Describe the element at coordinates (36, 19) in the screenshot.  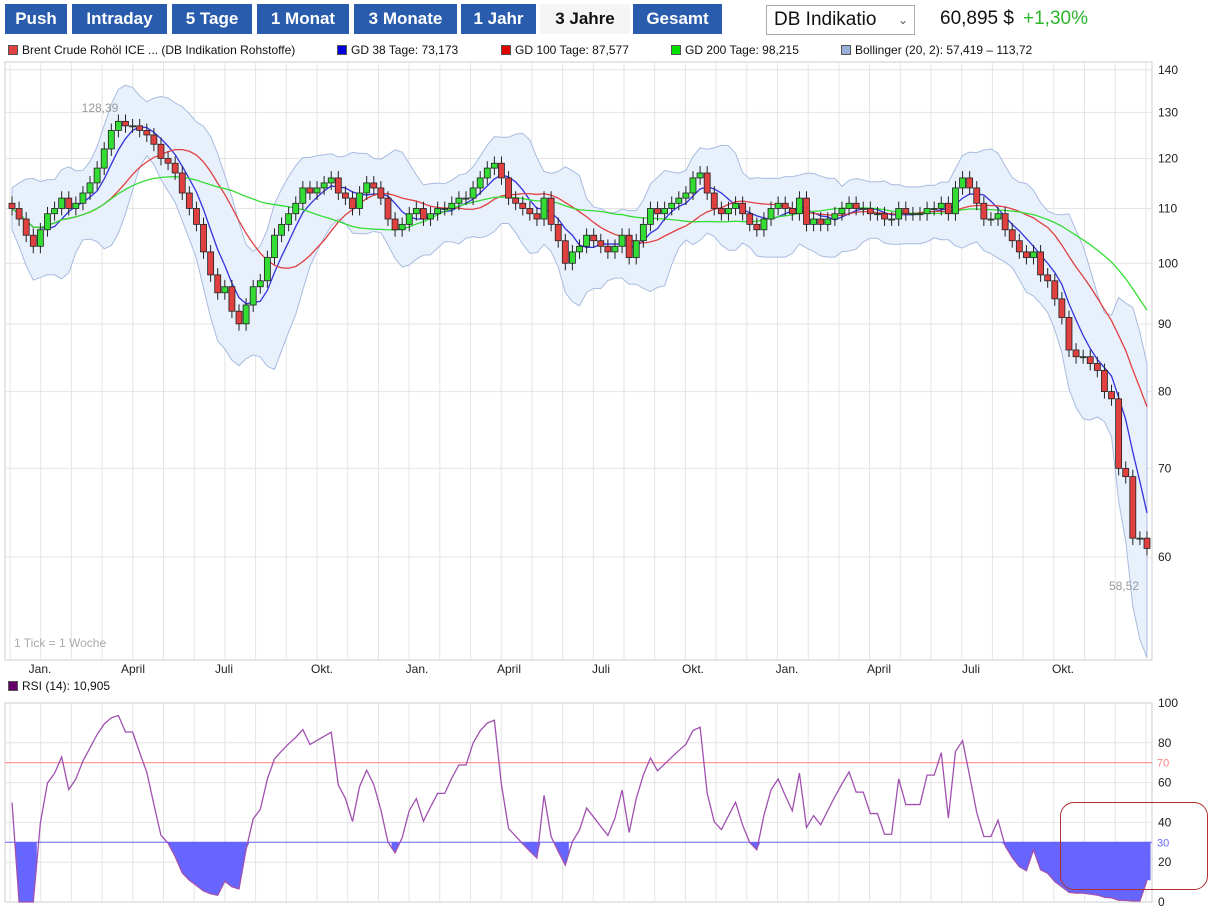
I see `period-button: Push` at that location.